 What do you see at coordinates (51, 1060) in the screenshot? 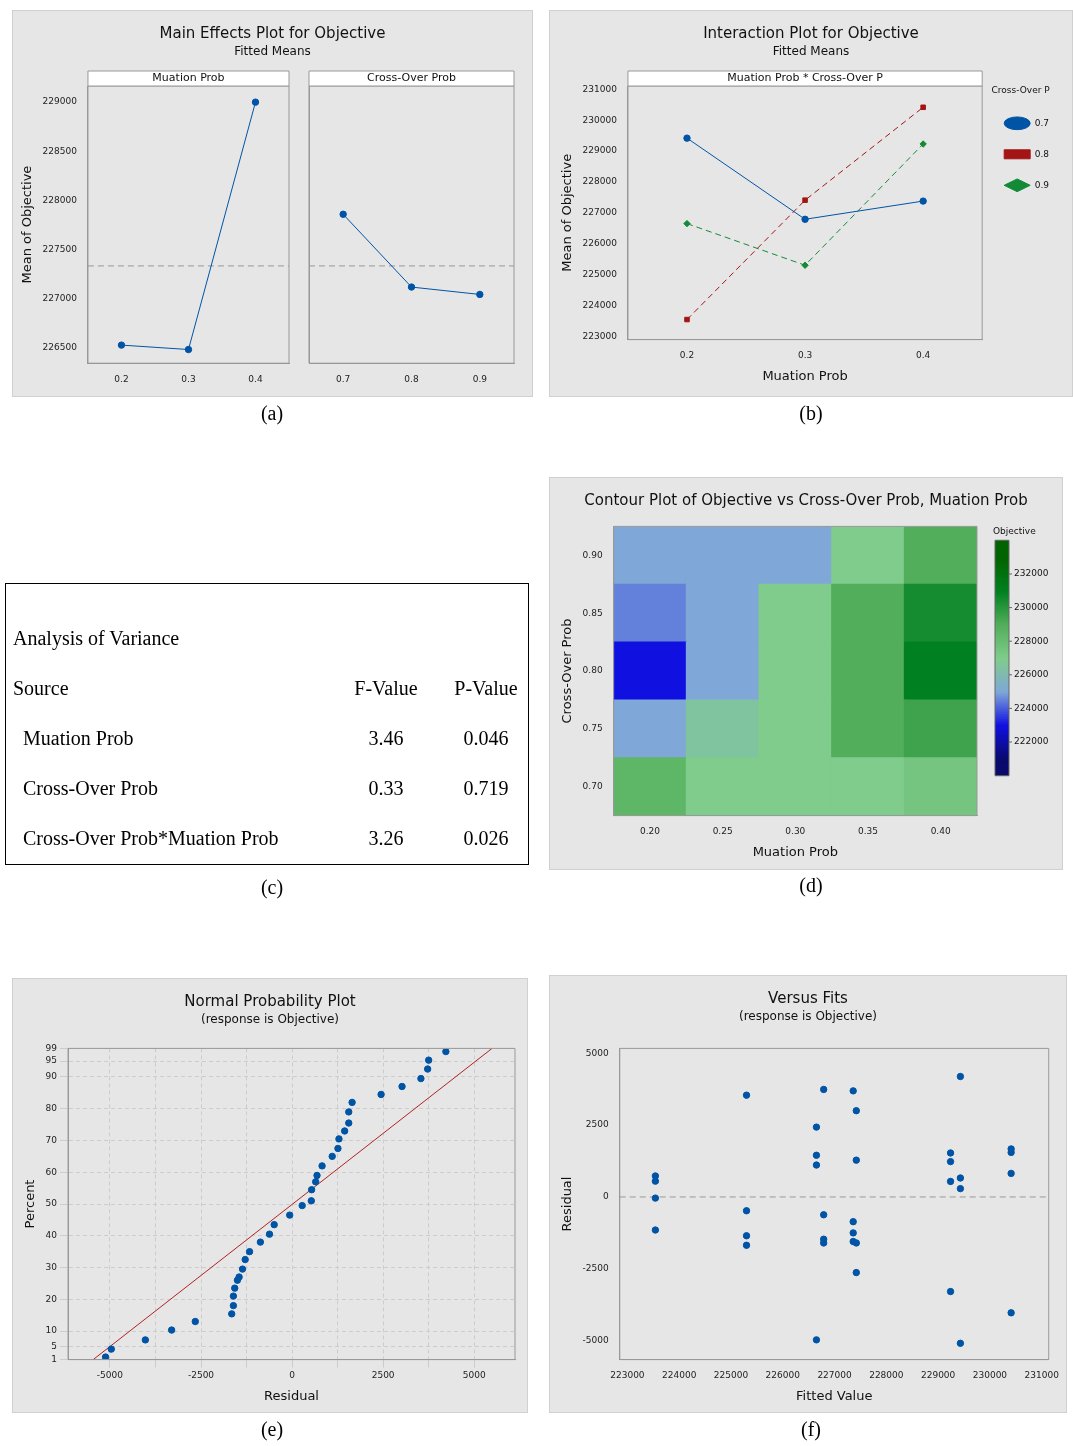
I see `y-tick-label: 95` at bounding box center [51, 1060].